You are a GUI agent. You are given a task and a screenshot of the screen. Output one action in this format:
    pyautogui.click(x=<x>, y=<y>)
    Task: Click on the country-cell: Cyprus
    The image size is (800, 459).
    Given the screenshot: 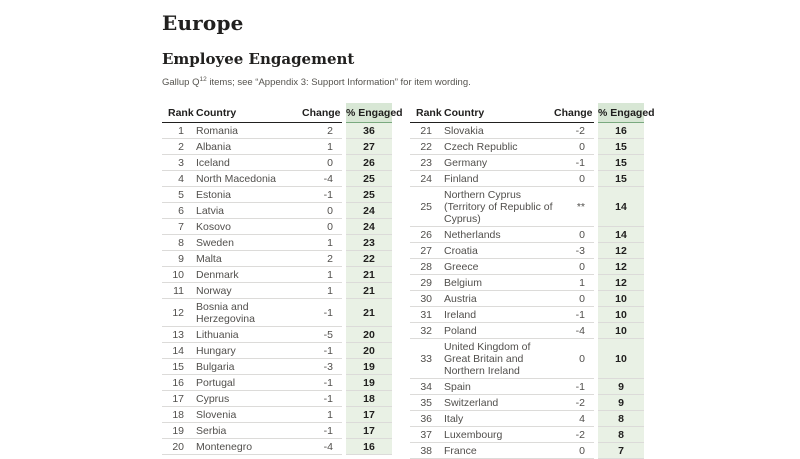 What is the action you would take?
    pyautogui.click(x=246, y=399)
    